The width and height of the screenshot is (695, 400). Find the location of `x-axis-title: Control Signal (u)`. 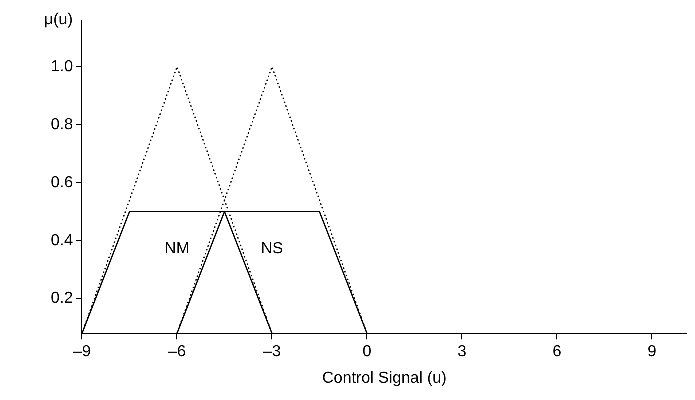

x-axis-title: Control Signal (u) is located at coordinates (384, 378).